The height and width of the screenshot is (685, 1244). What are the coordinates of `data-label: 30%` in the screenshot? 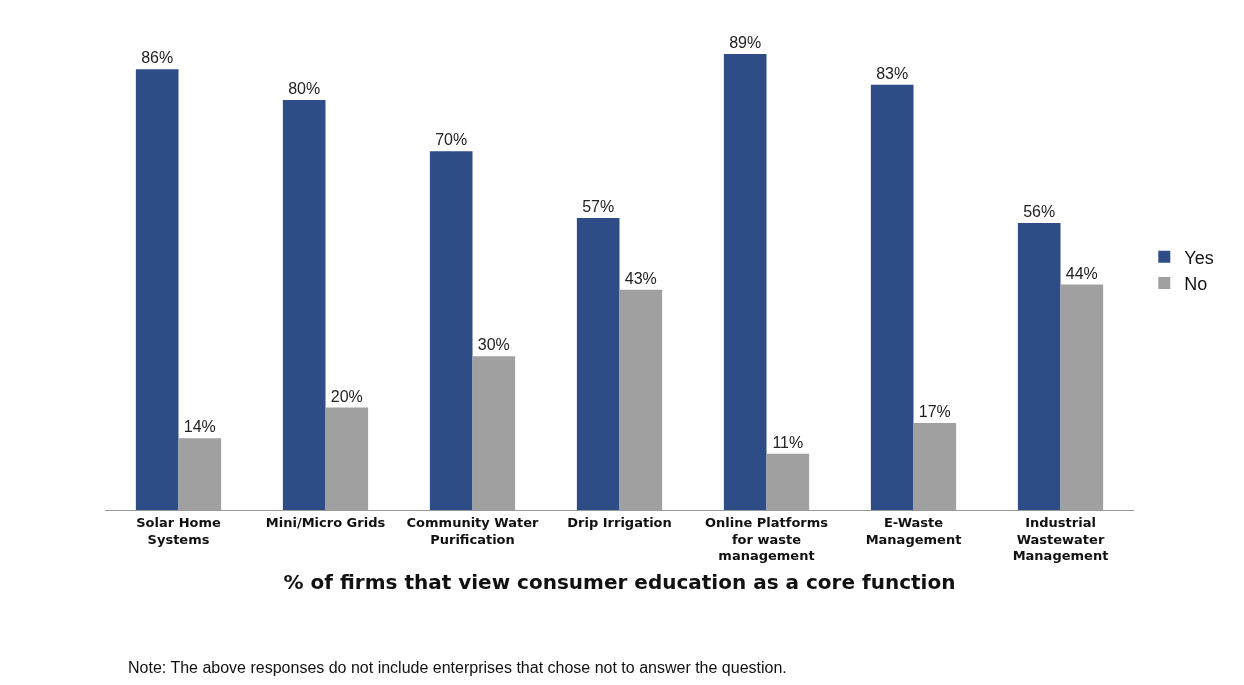 It's located at (493, 345).